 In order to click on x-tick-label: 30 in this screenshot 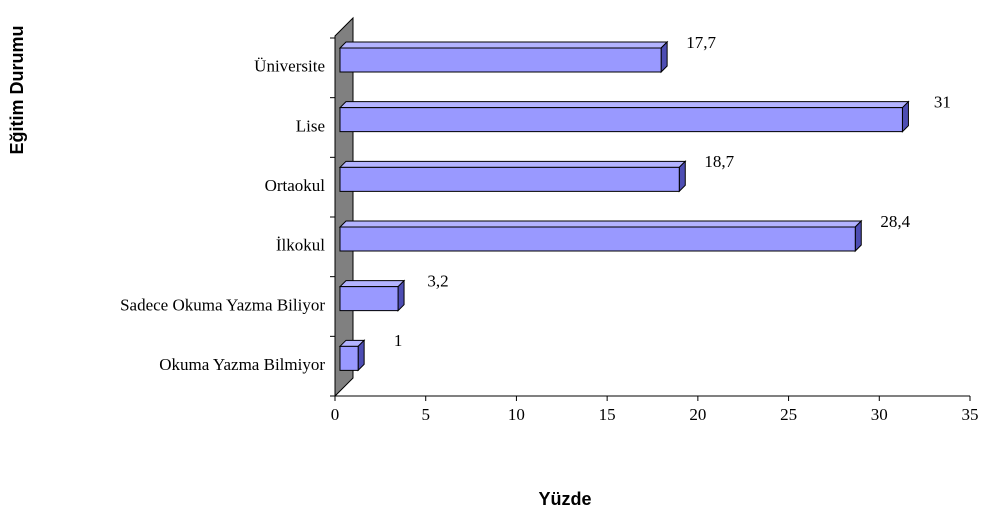, I will do `click(879, 414)`.